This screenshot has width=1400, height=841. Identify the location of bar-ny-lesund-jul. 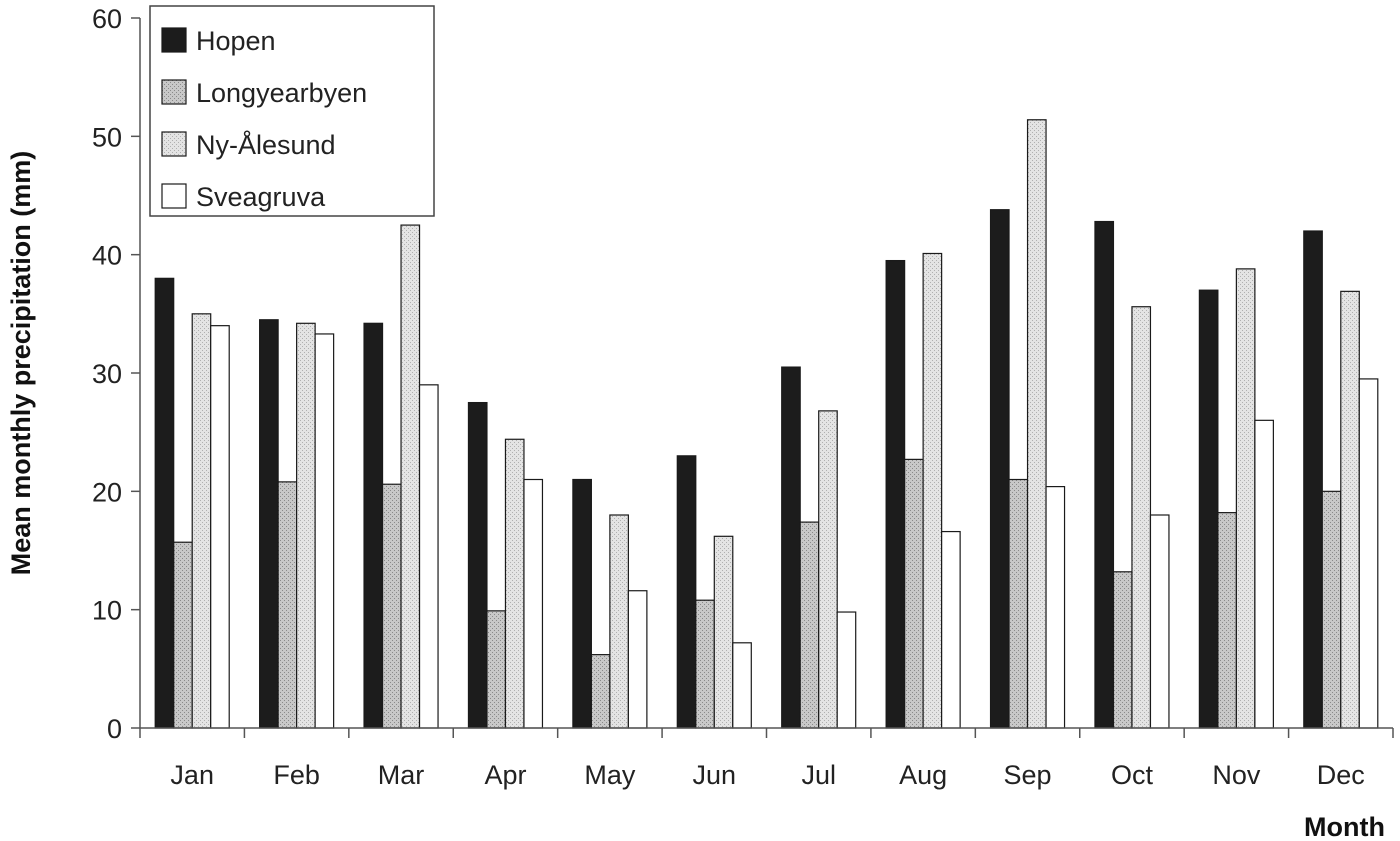
(828, 569).